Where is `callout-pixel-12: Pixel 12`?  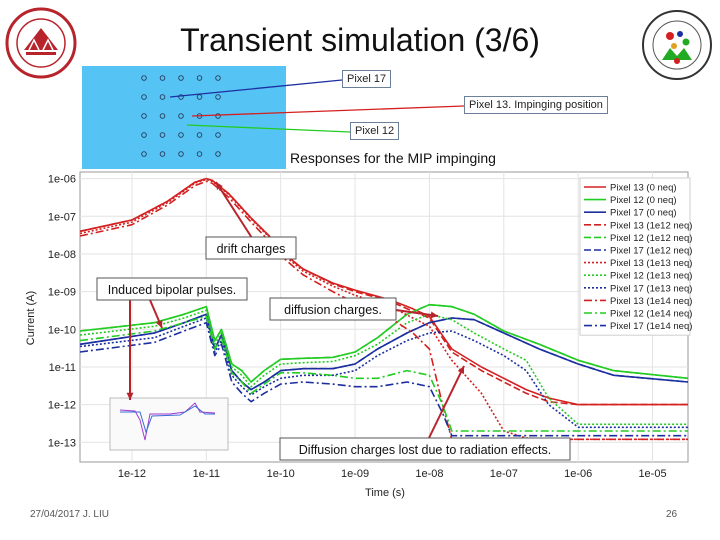 callout-pixel-12: Pixel 12 is located at coordinates (375, 131).